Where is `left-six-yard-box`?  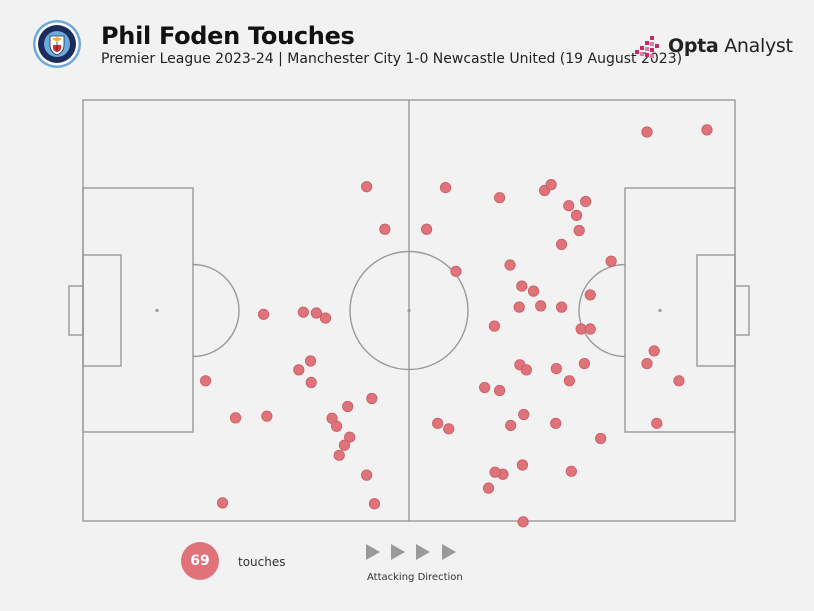
left-six-yard-box is located at coordinates (102, 310).